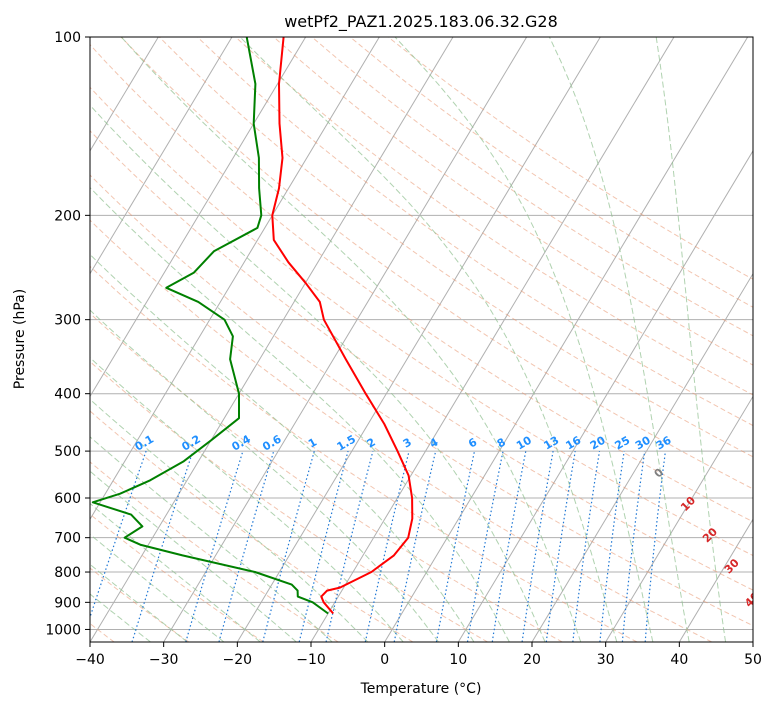 This screenshot has height=708, width=775. I want to click on y-tick-label: 600, so click(67, 499).